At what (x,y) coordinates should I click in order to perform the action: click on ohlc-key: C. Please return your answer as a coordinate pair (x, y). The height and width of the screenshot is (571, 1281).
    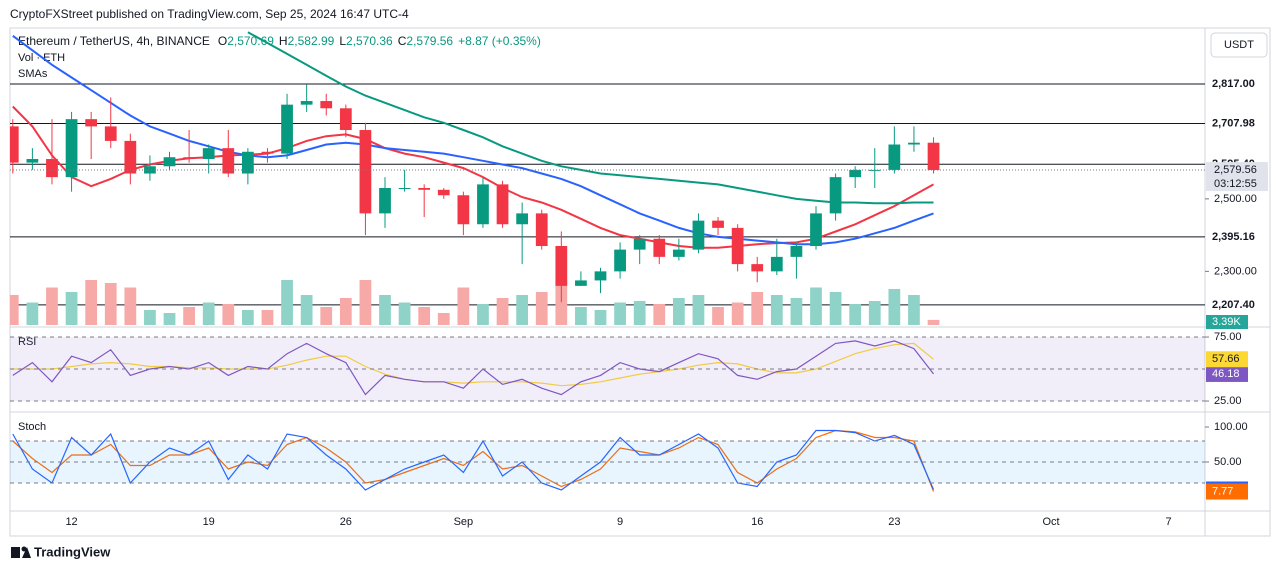
    Looking at the image, I should click on (402, 41).